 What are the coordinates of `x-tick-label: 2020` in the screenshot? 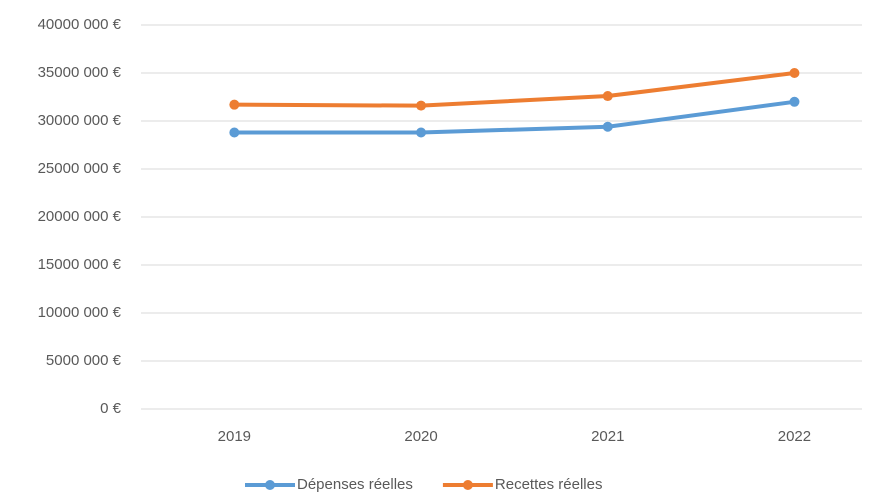 It's located at (420, 436).